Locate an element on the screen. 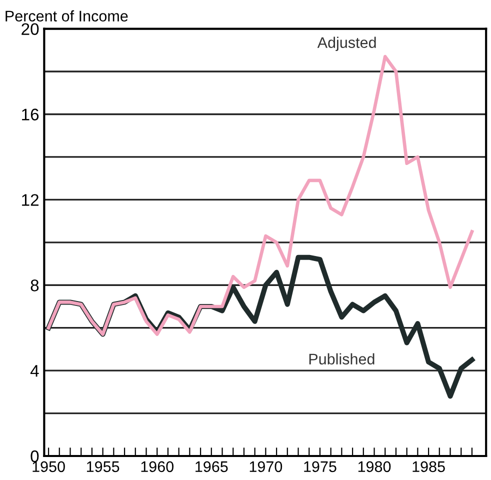 The height and width of the screenshot is (480, 491). x-tick-label: 1950 is located at coordinates (48, 466).